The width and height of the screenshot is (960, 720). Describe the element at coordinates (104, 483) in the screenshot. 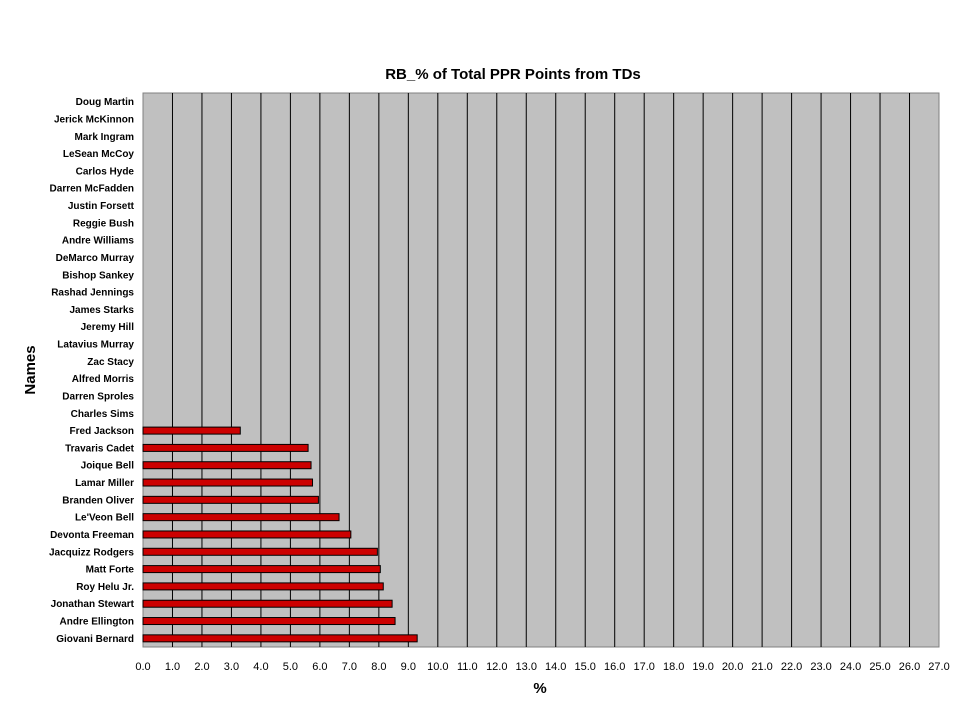

I see `category-label: Lamar Miller` at that location.